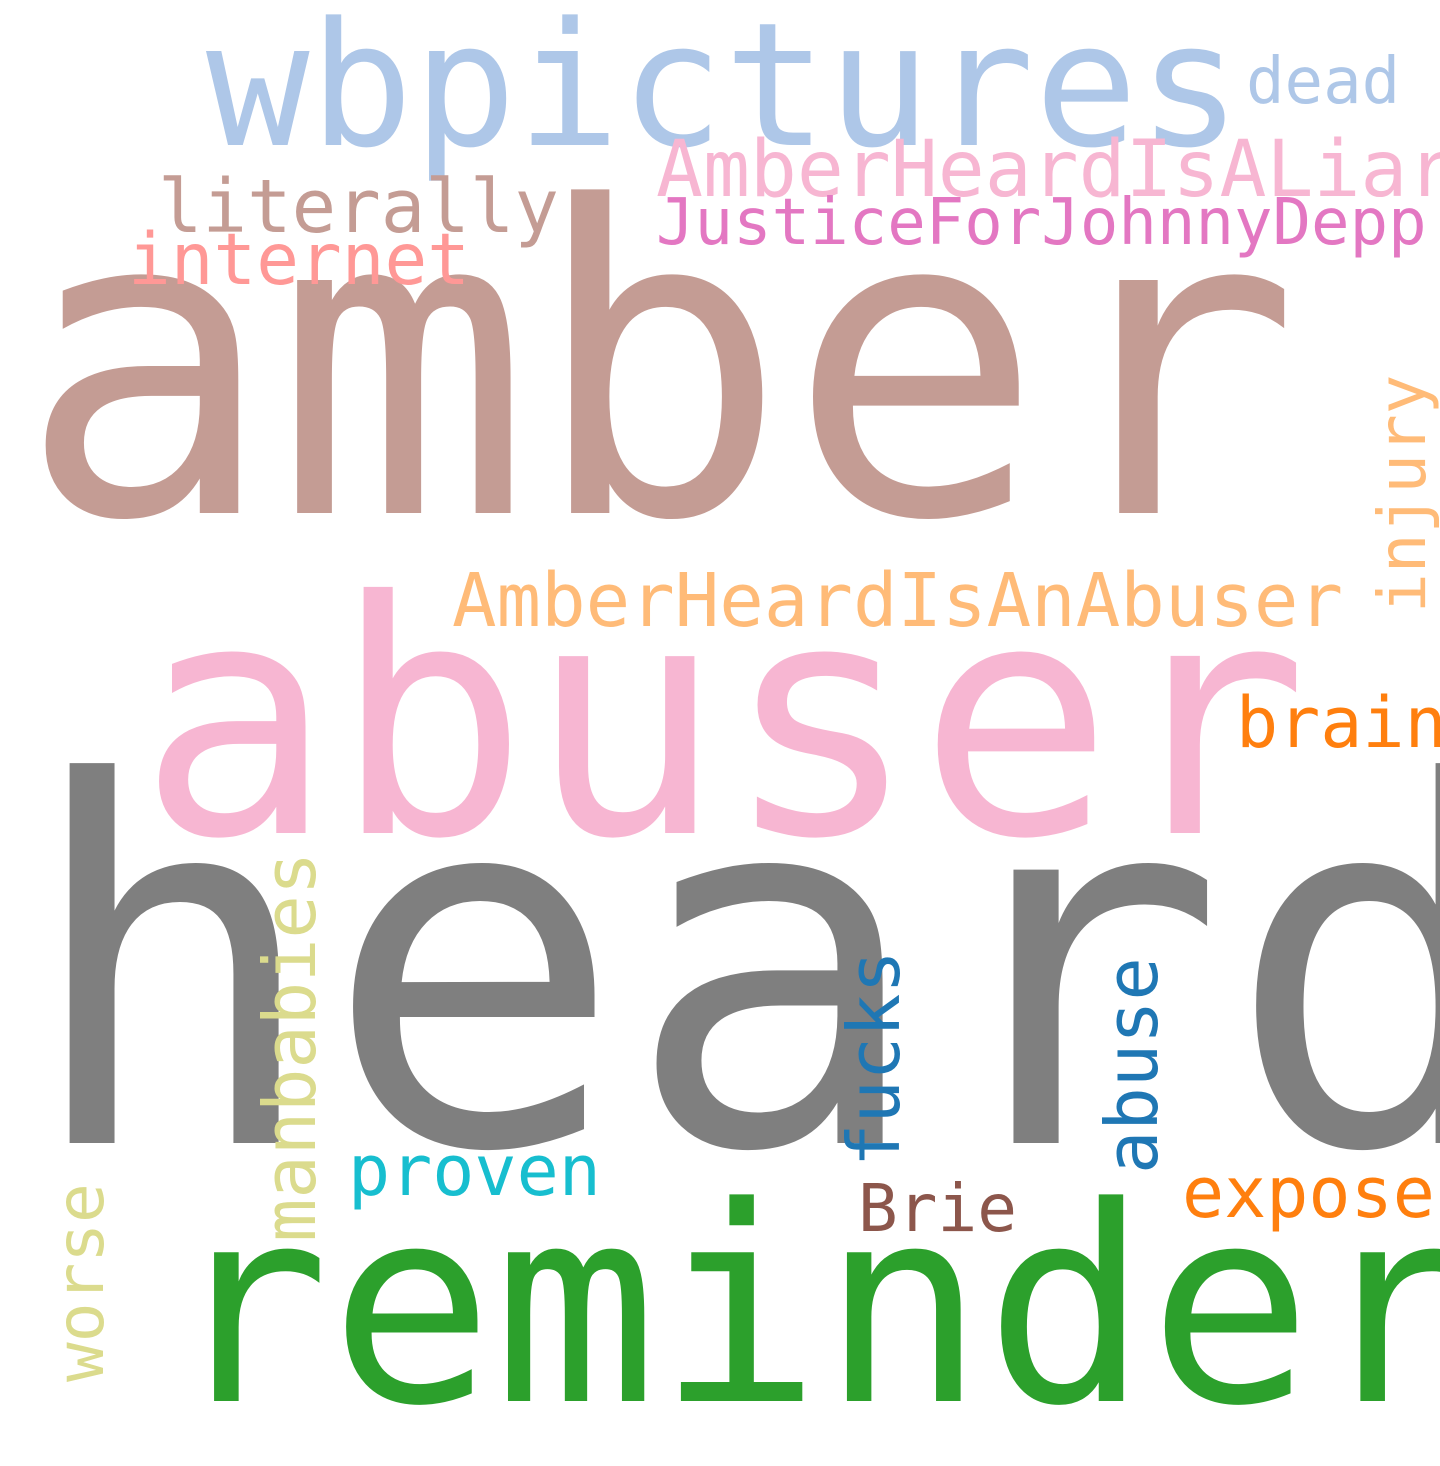 Image resolution: width=1440 pixels, height=1466 pixels. I want to click on word-manbabies: manbabies, so click(290, 1046).